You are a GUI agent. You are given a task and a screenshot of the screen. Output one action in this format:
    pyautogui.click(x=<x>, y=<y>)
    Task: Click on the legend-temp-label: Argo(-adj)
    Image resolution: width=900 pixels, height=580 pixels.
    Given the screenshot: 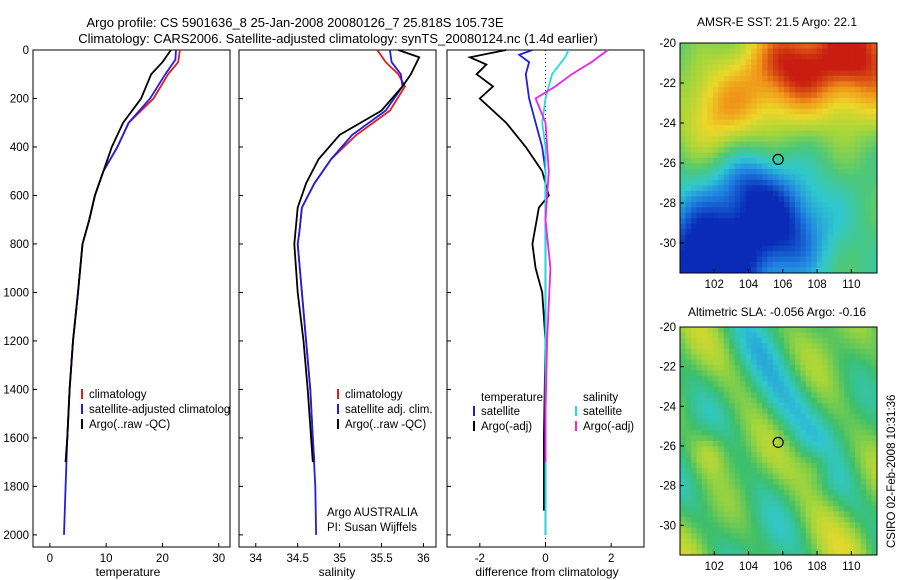 What is the action you would take?
    pyautogui.click(x=506, y=427)
    